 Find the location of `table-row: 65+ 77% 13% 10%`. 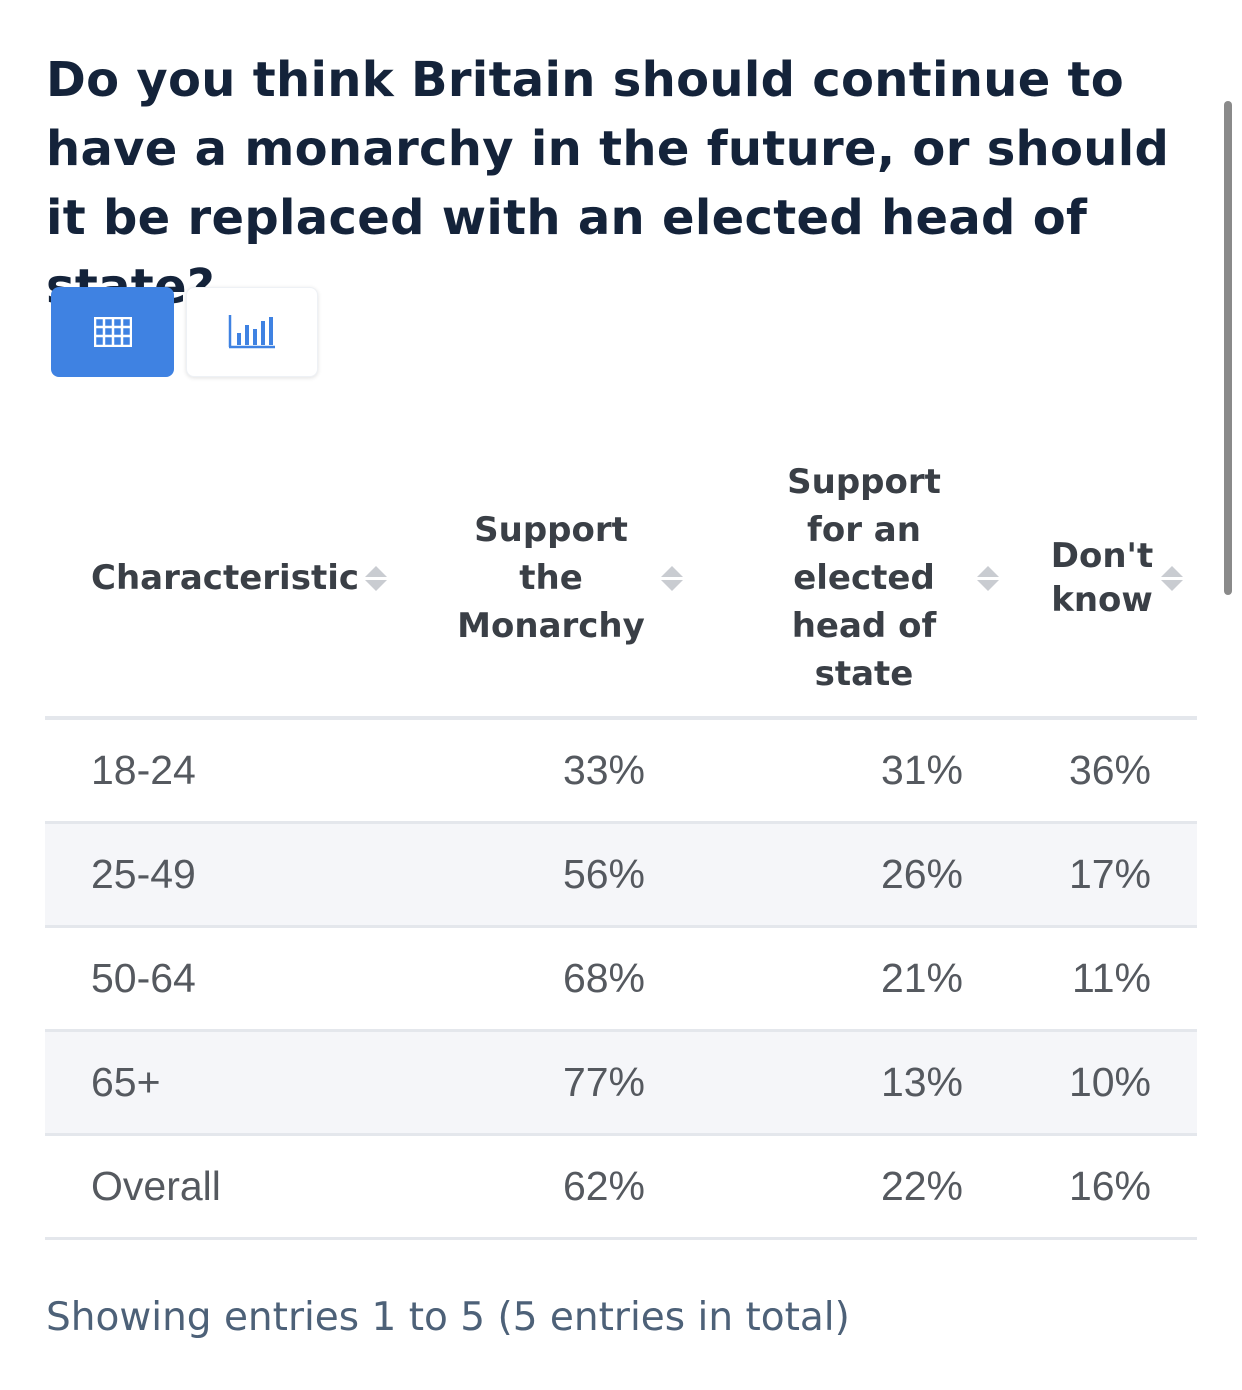

table-row: 65+ 77% 13% 10% is located at coordinates (621, 1083).